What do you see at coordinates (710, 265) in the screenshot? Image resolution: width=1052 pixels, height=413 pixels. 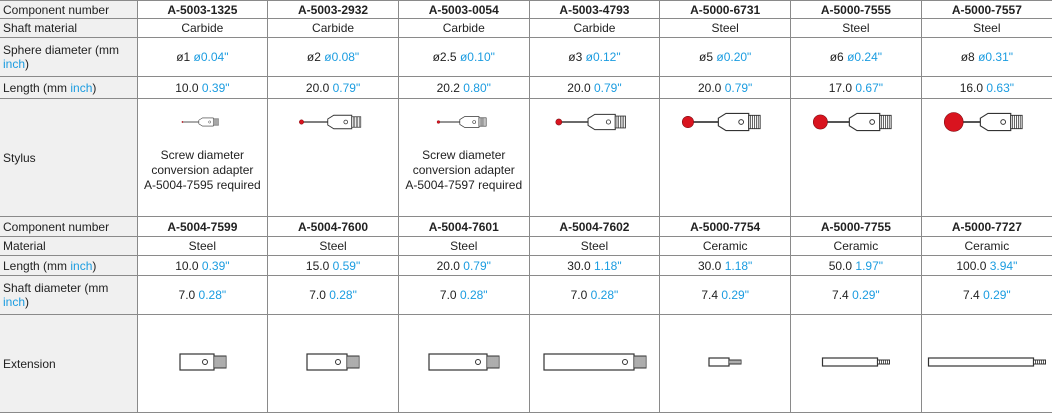 I see `cell-text: 30.0` at bounding box center [710, 265].